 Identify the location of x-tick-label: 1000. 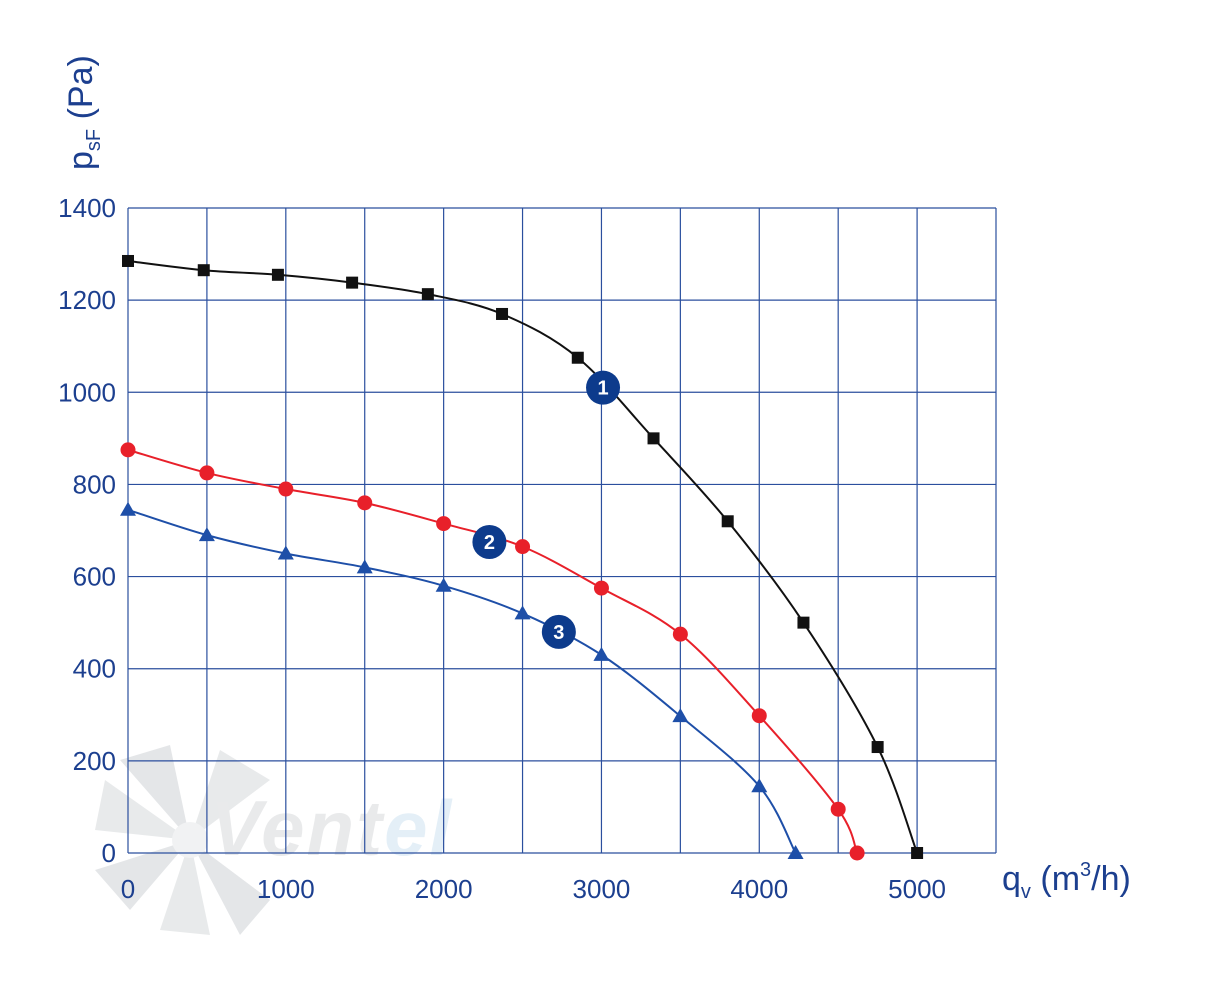
(286, 889).